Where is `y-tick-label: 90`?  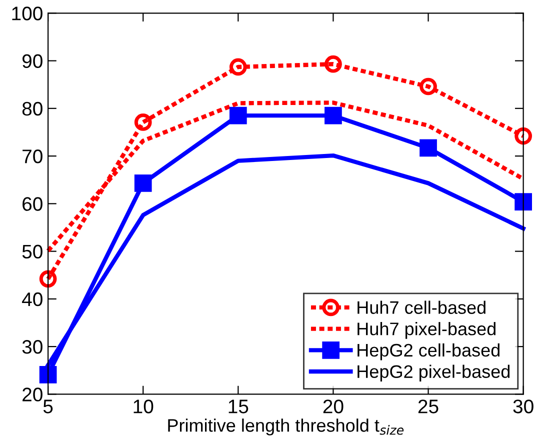
y-tick-label: 90 is located at coordinates (32, 61).